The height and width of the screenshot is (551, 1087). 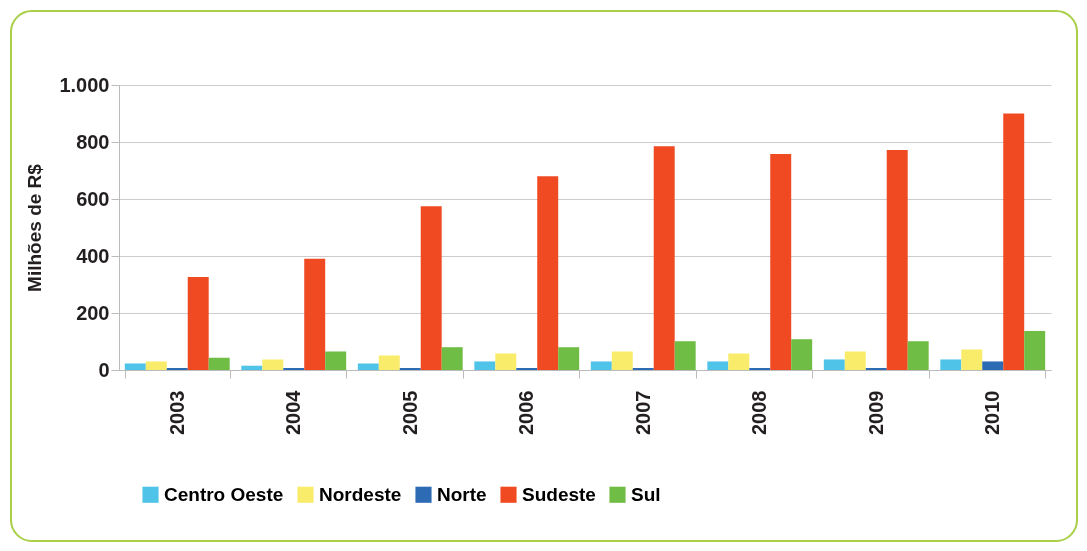 What do you see at coordinates (759, 412) in the screenshot?
I see `x-tick-label: 2008` at bounding box center [759, 412].